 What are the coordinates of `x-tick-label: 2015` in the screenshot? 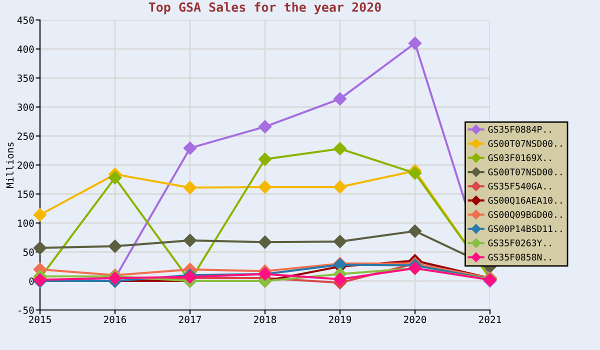 It's located at (40, 320).